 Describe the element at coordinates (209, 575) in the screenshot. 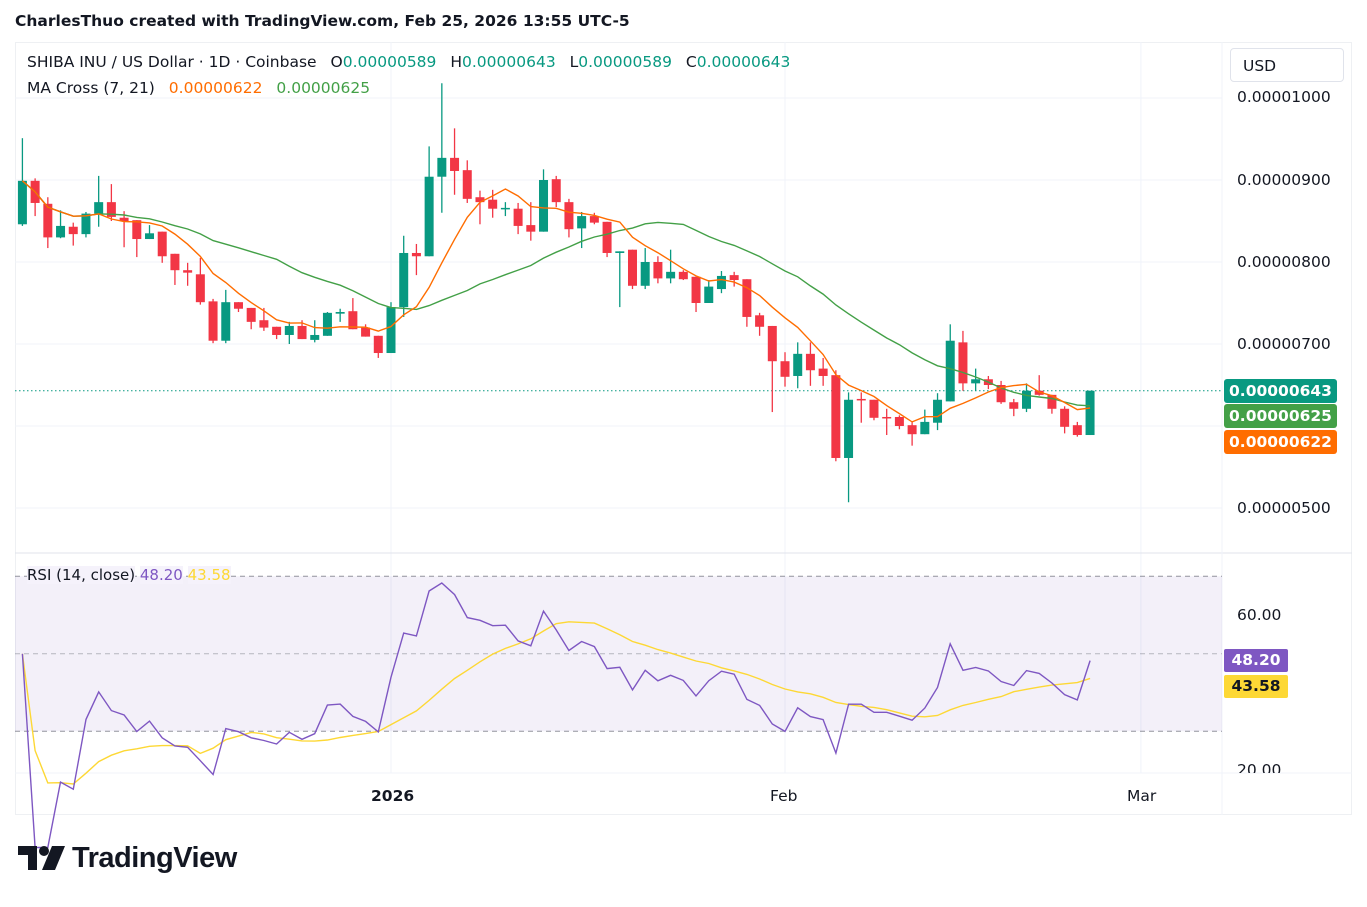

I see `rsi-ma-value: 43.58` at that location.